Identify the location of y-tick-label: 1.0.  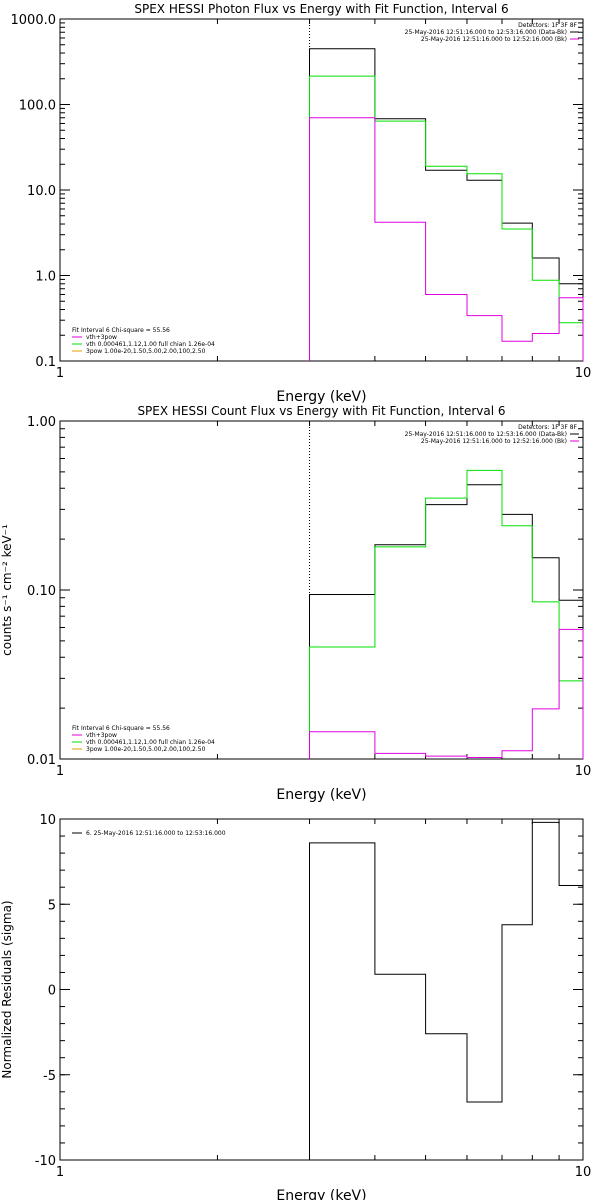
(45, 277).